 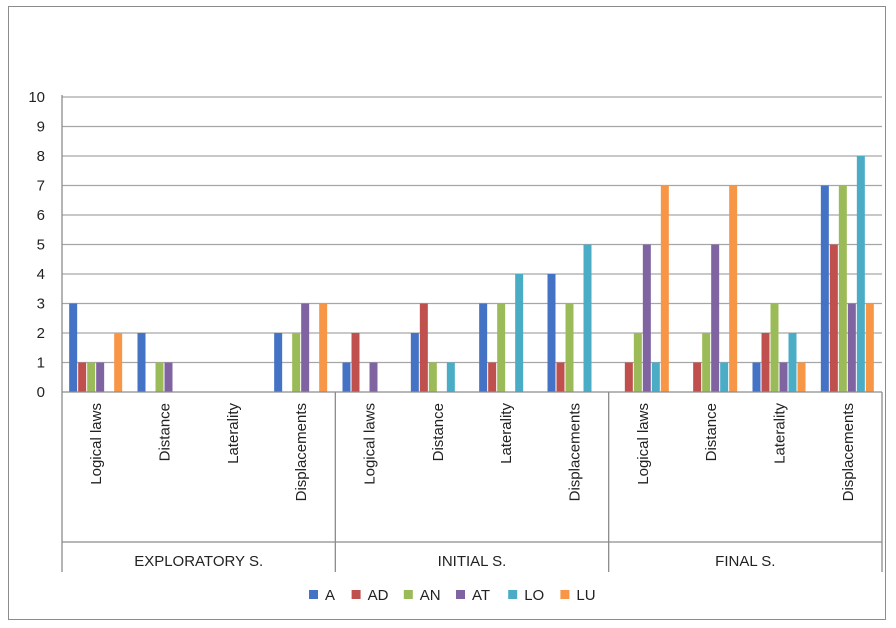 I want to click on legend-swatch-A, so click(x=313, y=594).